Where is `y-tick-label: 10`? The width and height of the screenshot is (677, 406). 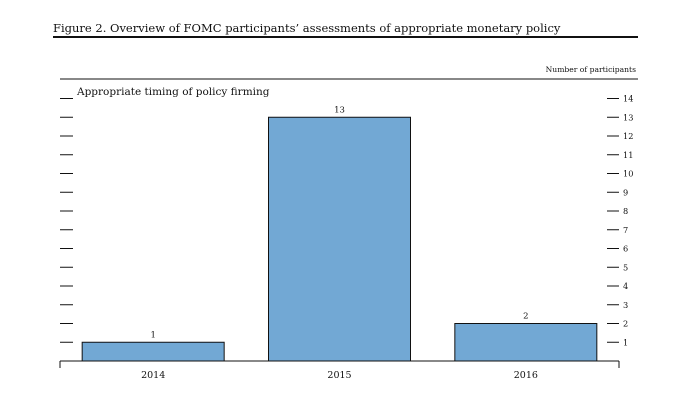
y-tick-label: 10 is located at coordinates (628, 174).